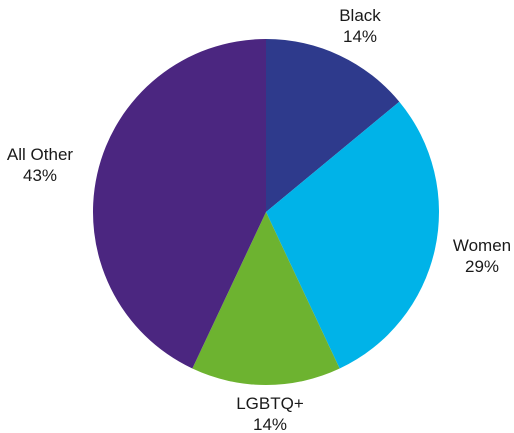 Image resolution: width=514 pixels, height=433 pixels. Describe the element at coordinates (360, 36) in the screenshot. I see `slice-value-black: 14%` at that location.